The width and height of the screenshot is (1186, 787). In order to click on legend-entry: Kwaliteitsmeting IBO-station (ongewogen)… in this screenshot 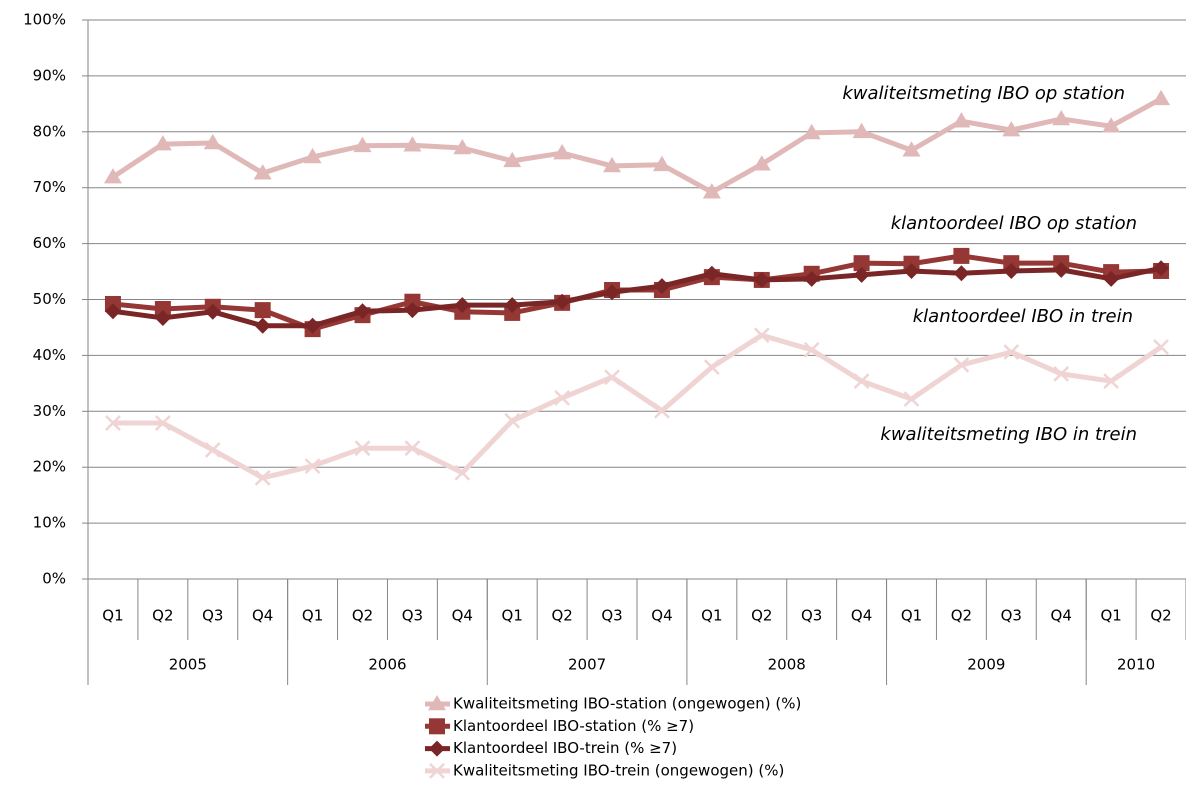, I will do `click(613, 704)`.